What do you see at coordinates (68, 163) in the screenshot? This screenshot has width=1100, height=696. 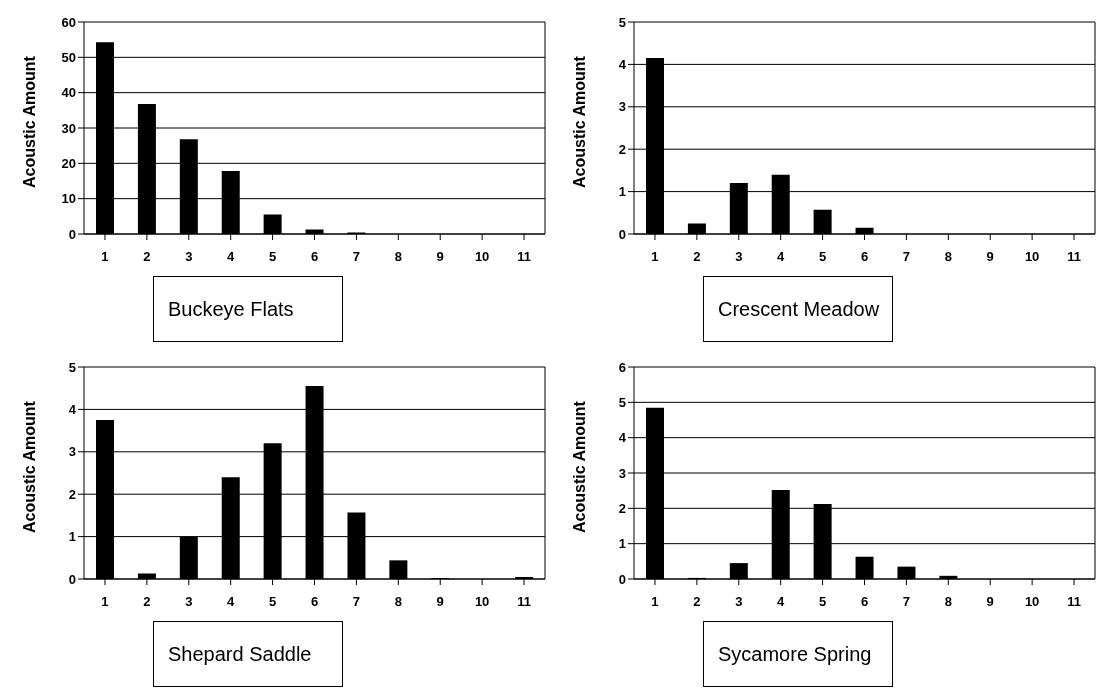 I see `y-tick-label: 20` at bounding box center [68, 163].